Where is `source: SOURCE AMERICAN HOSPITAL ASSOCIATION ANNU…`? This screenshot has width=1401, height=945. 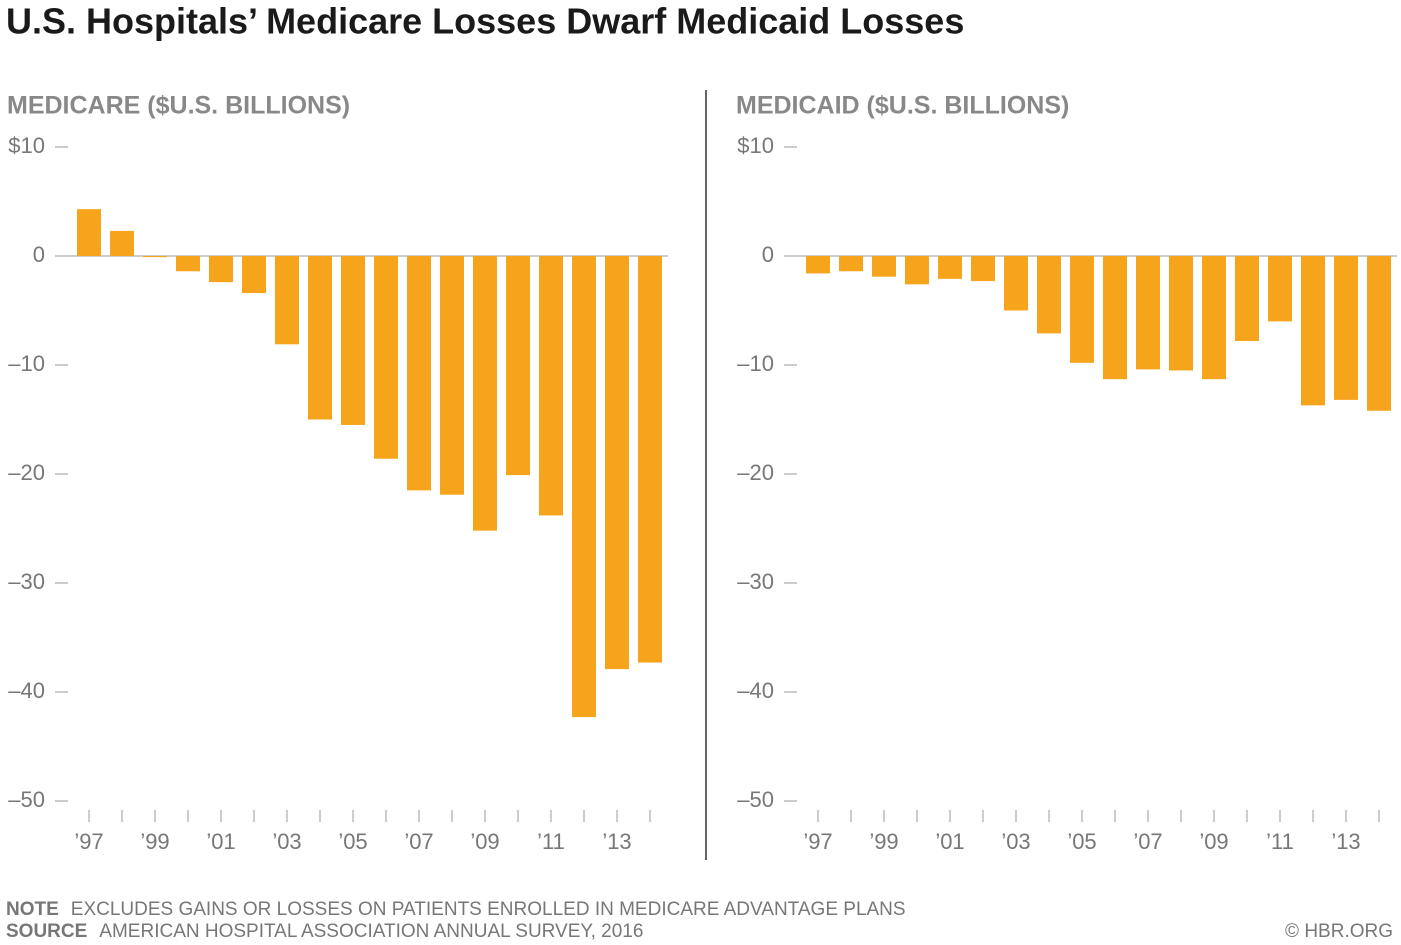 source: SOURCE AMERICAN HOSPITAL ASSOCIATION ANNU… is located at coordinates (324, 931).